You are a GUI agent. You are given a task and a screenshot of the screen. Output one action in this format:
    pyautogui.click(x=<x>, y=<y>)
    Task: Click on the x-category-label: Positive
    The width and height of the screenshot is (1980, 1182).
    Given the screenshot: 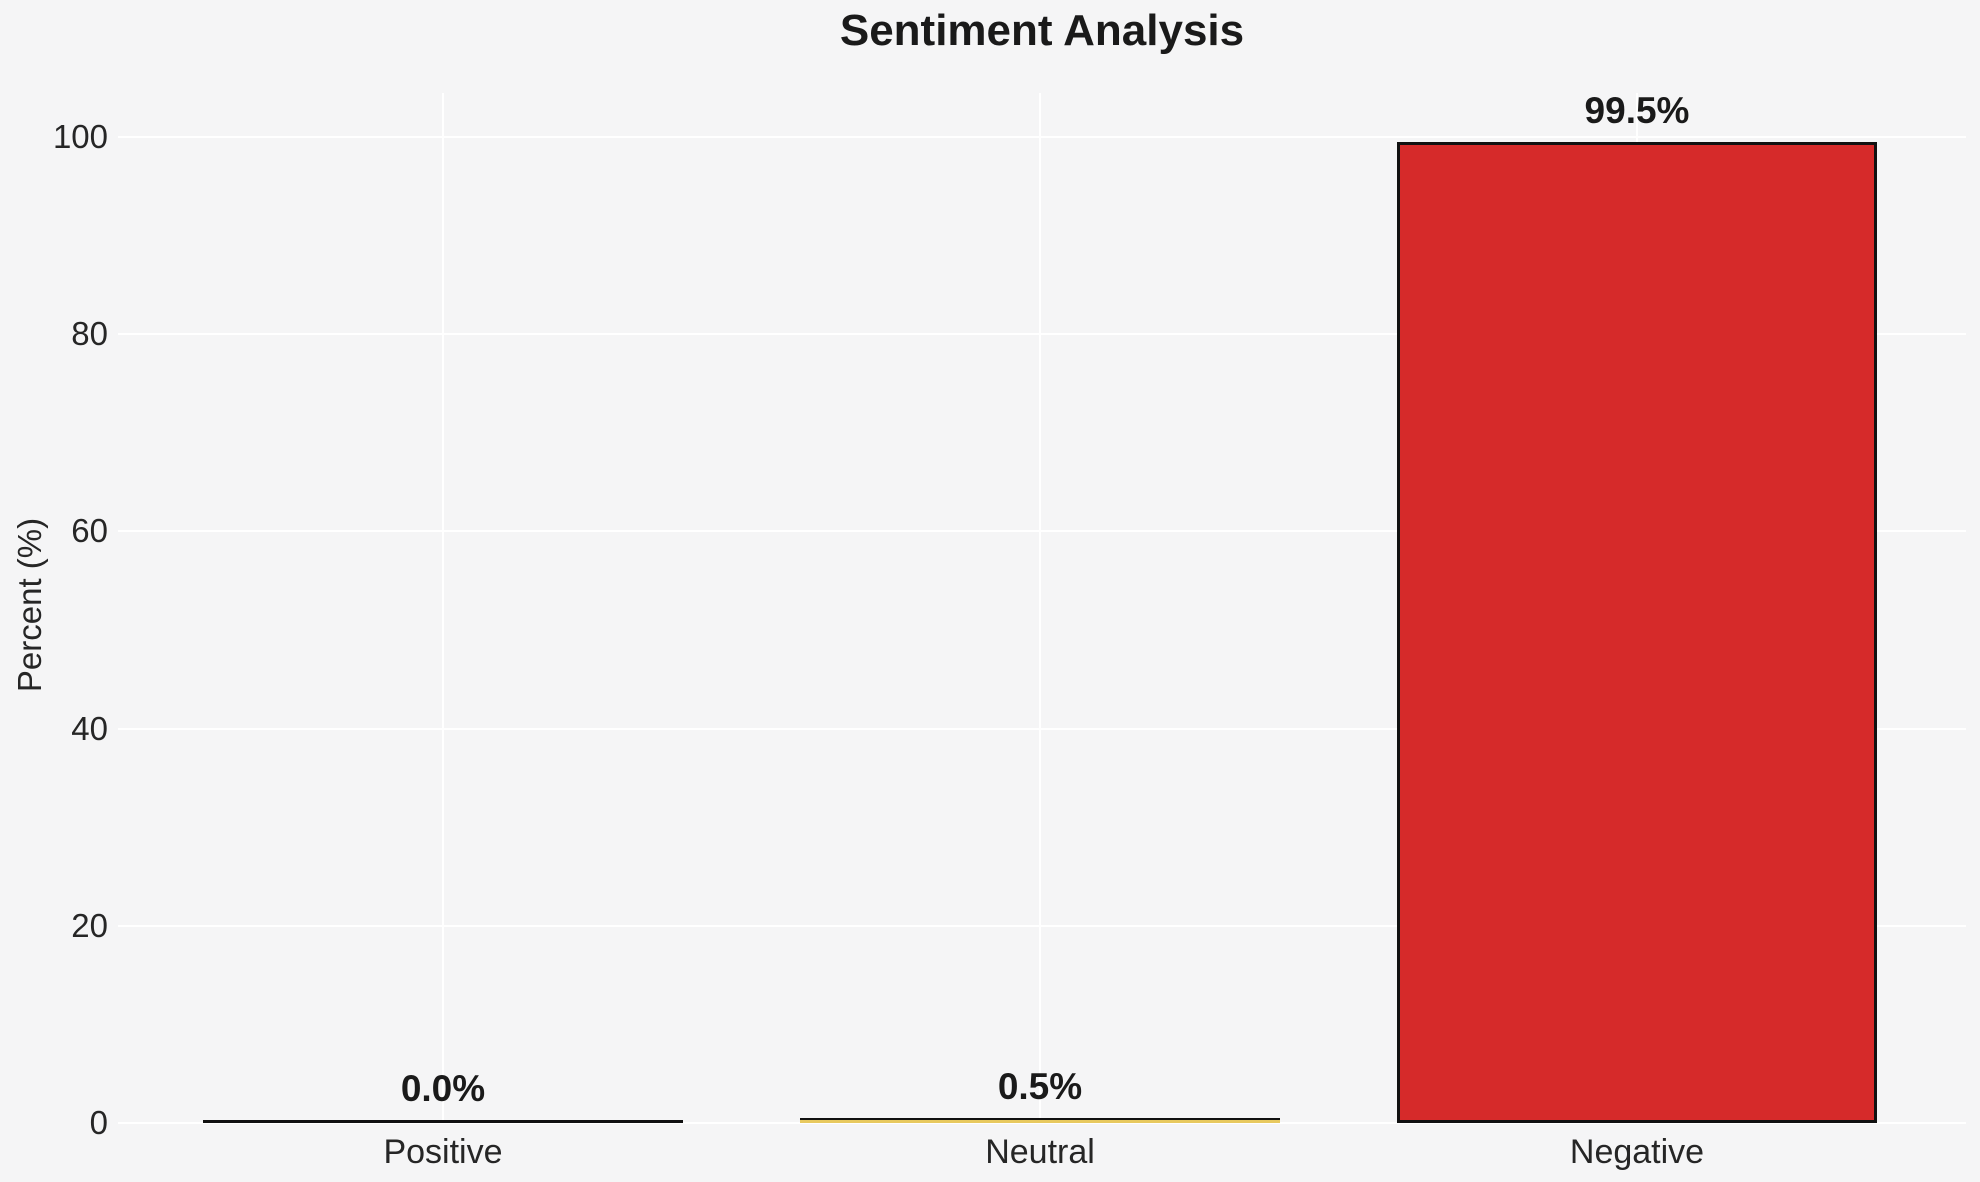 What is the action you would take?
    pyautogui.click(x=443, y=1152)
    